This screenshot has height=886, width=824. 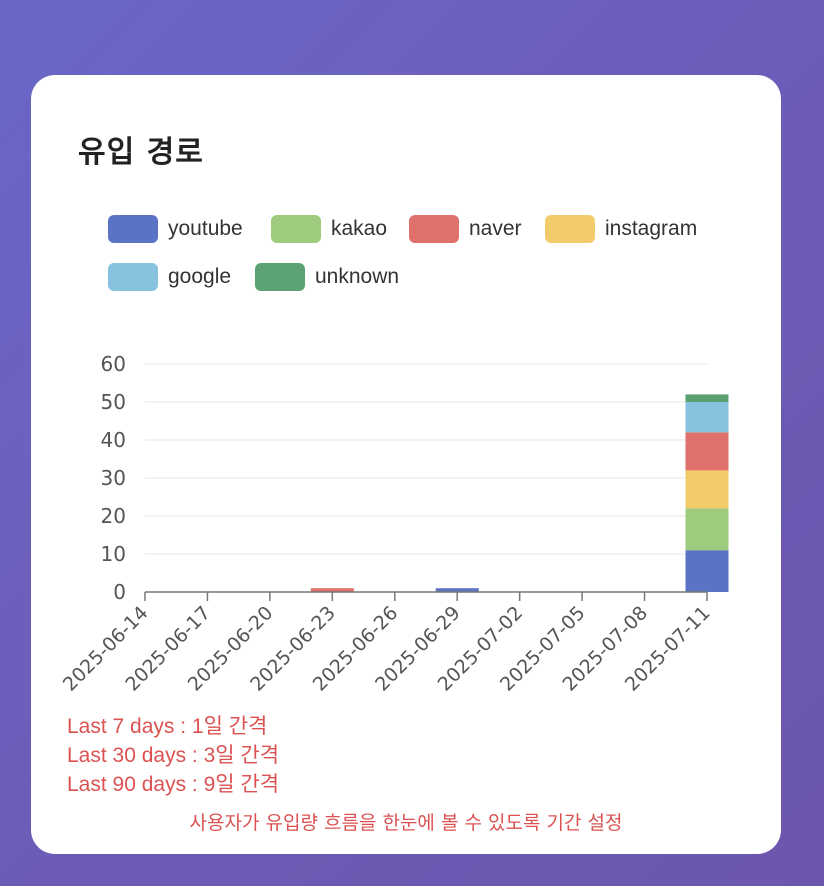 I want to click on y-tick-label-60: 60, so click(x=113, y=364).